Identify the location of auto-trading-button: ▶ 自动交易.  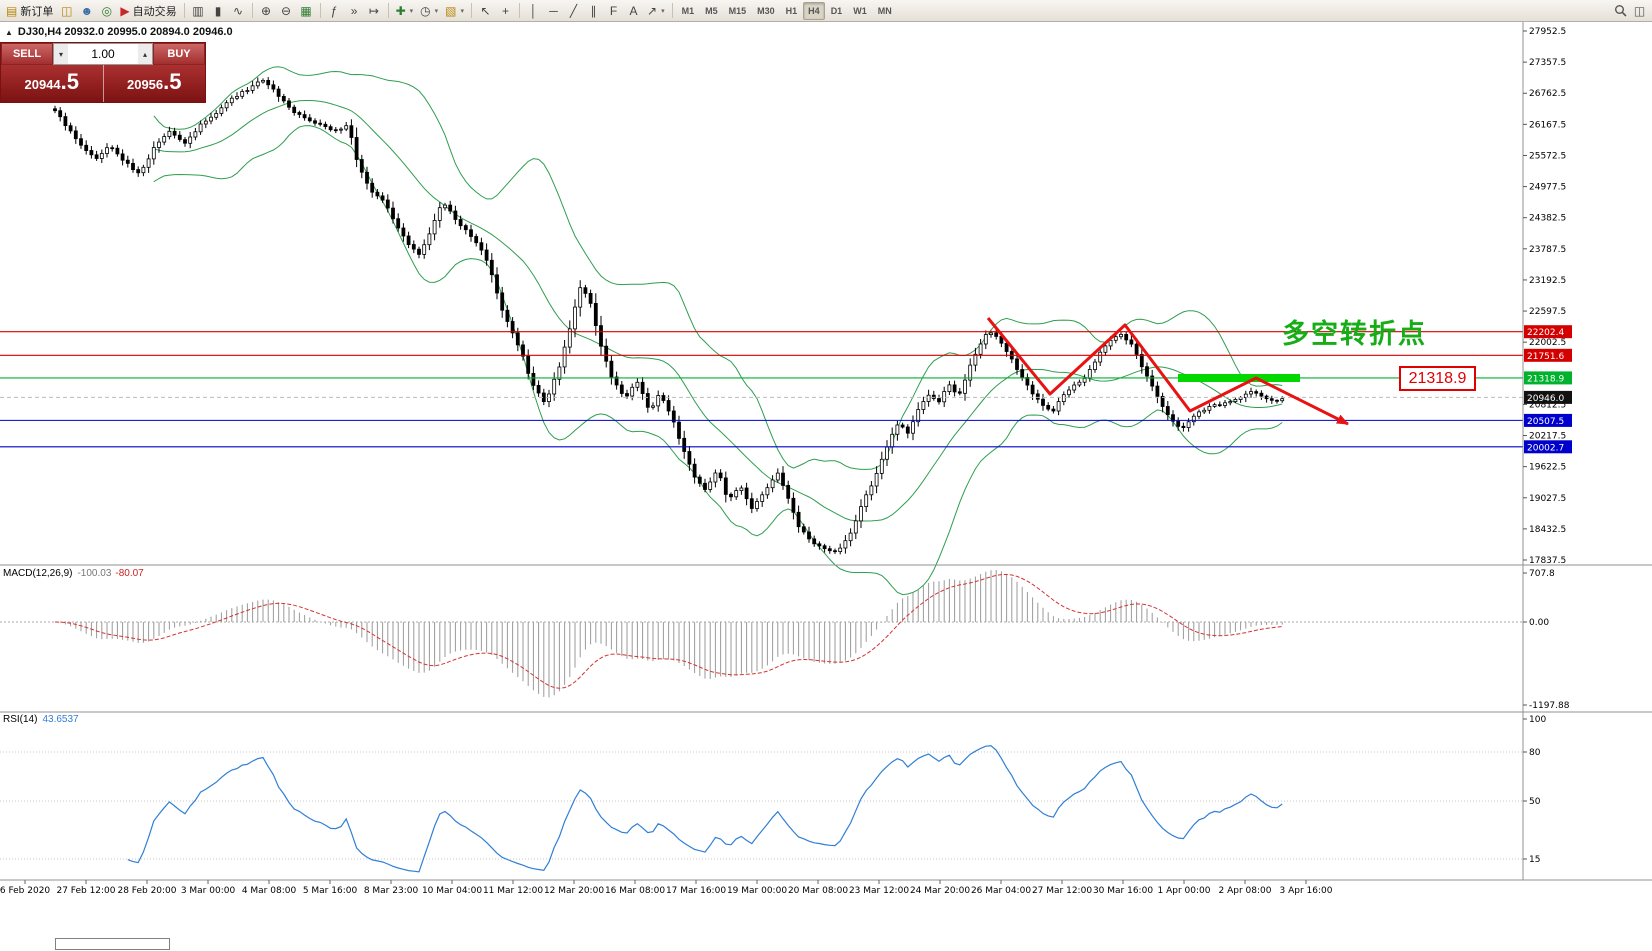
(148, 10).